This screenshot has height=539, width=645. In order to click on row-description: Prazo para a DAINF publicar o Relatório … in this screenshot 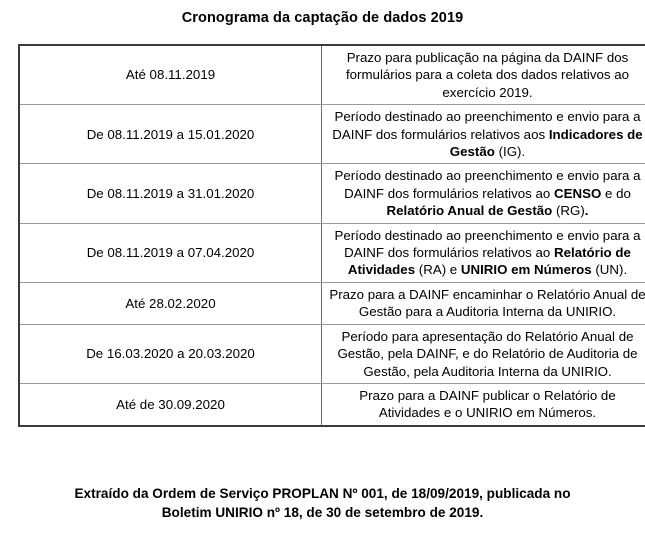, I will do `click(483, 404)`.